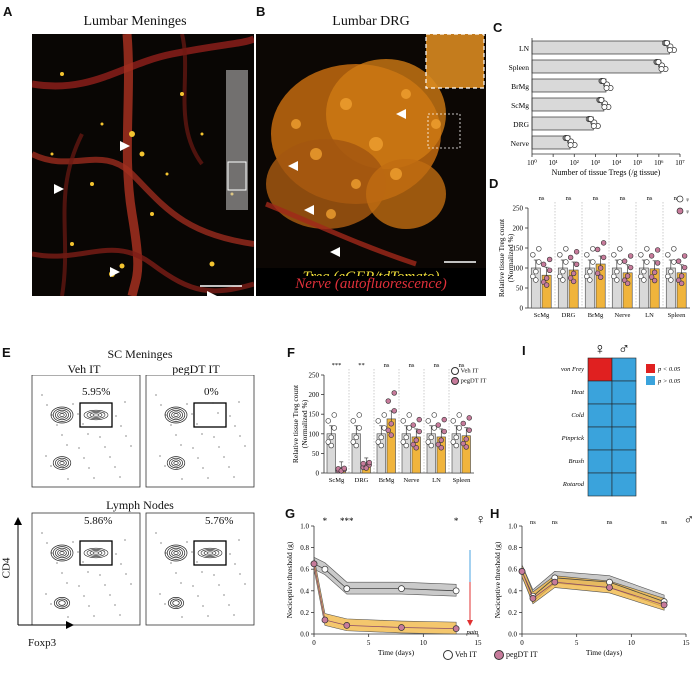  Describe the element at coordinates (371, 165) in the screenshot. I see `lumbar-drg-micrograph: Treg (eGFP/tdTomato)` at that location.